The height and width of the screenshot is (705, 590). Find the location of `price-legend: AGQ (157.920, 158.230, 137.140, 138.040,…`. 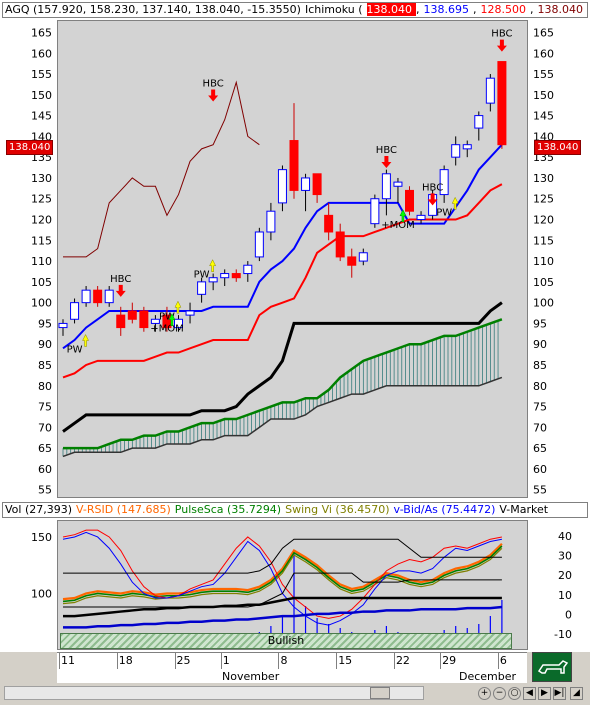

price-legend: AGQ (157.920, 158.230, 137.140, 138.040,… is located at coordinates (295, 10).